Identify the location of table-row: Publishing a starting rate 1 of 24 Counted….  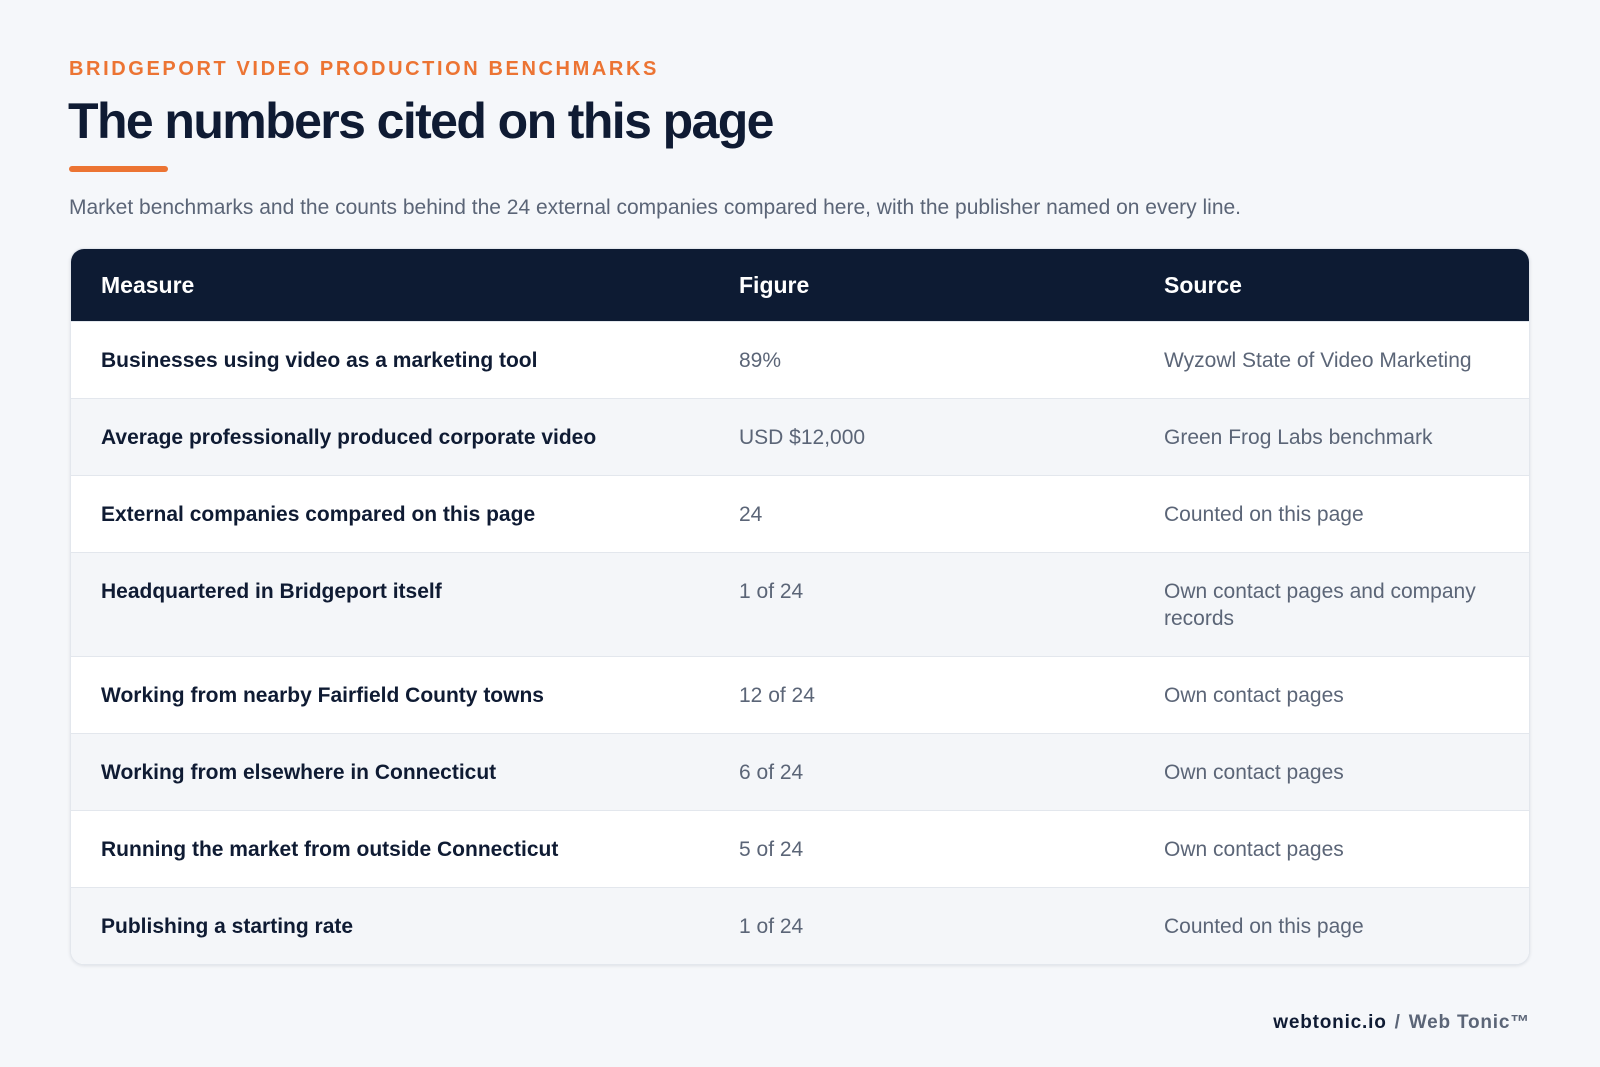
(800, 925).